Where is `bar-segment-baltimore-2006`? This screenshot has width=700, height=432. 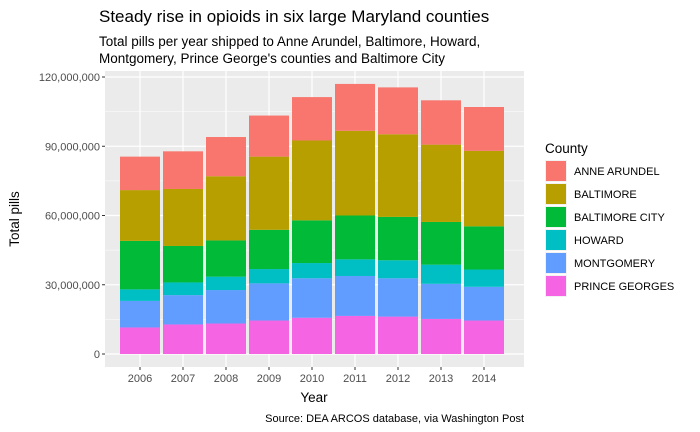
bar-segment-baltimore-2006 is located at coordinates (140, 215).